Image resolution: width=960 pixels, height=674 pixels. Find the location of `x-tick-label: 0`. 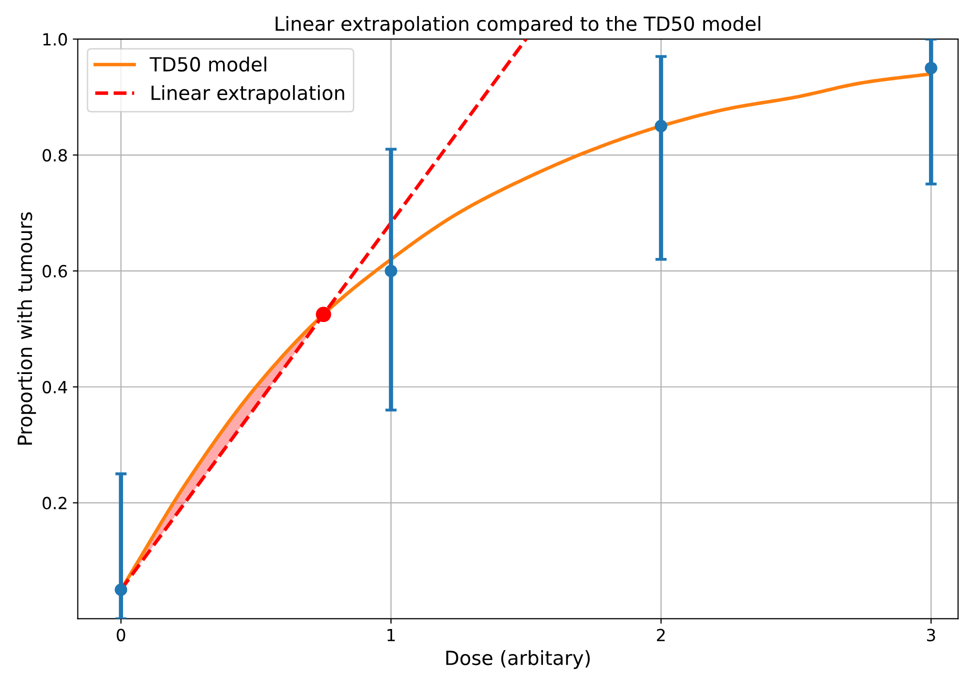

x-tick-label: 0 is located at coordinates (121, 635).